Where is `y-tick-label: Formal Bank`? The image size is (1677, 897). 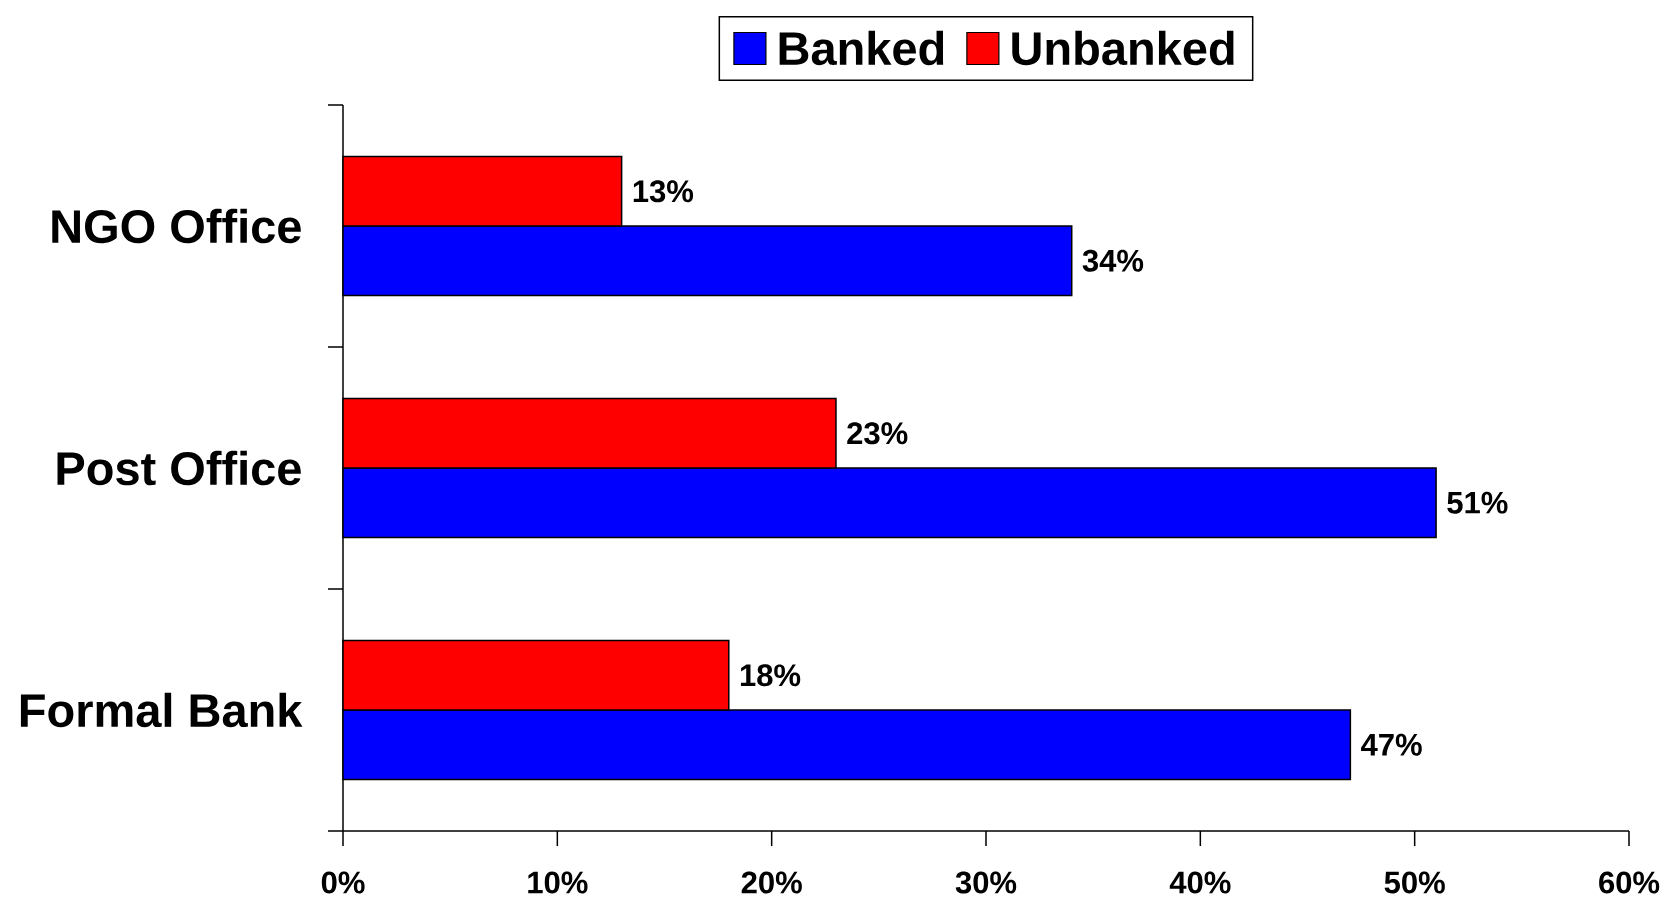 y-tick-label: Formal Bank is located at coordinates (161, 710).